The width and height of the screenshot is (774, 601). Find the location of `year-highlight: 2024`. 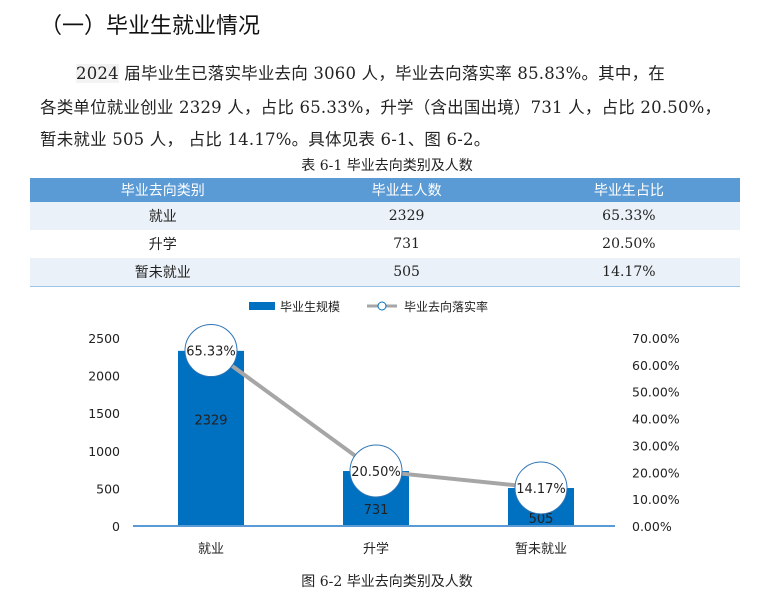

year-highlight: 2024 is located at coordinates (97, 73).